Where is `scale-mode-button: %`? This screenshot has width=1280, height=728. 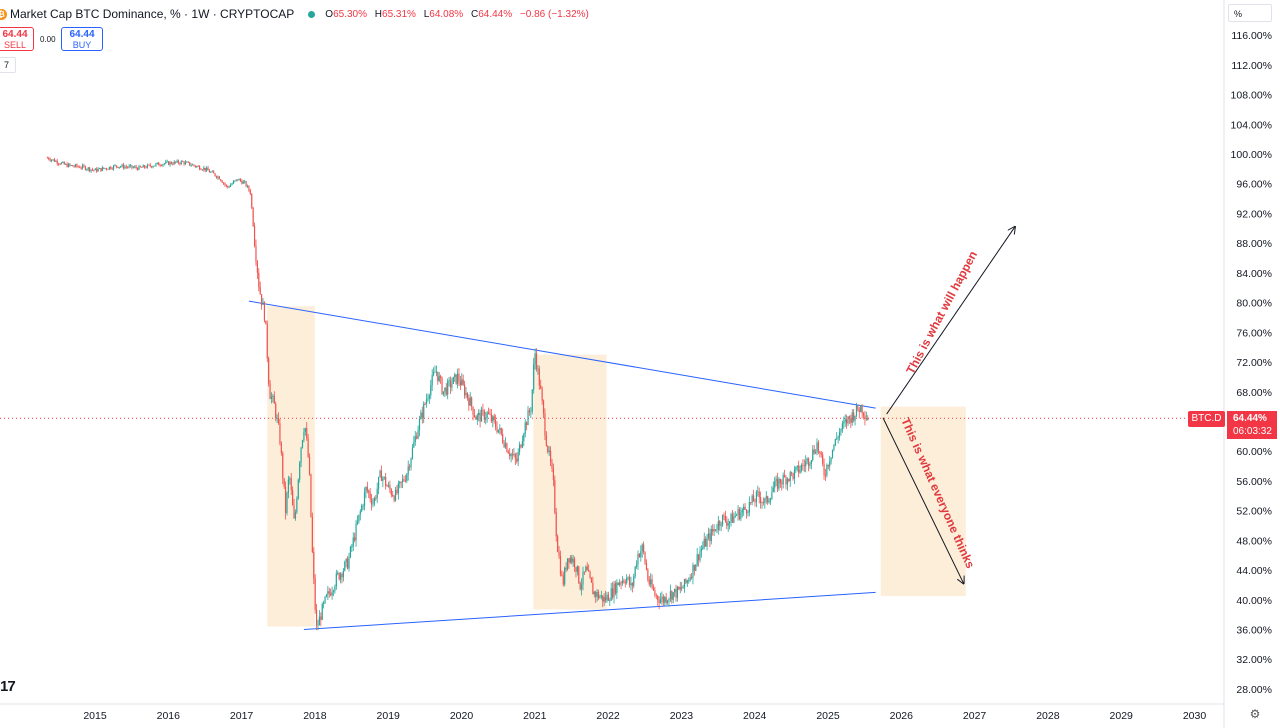
scale-mode-button: % is located at coordinates (1250, 13).